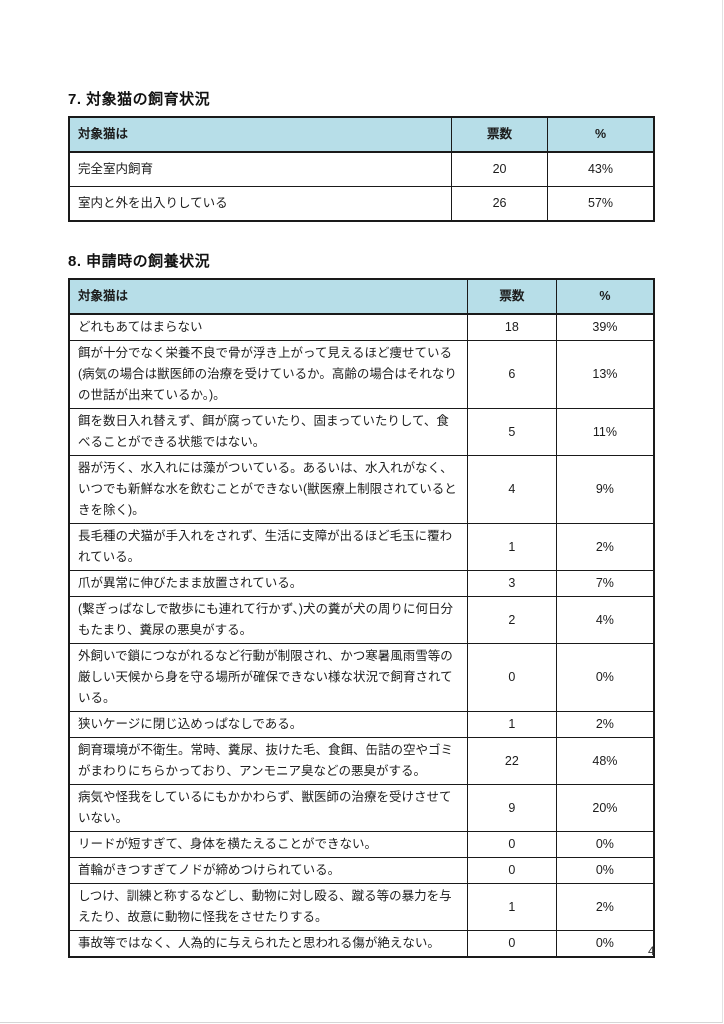 Image resolution: width=724 pixels, height=1024 pixels. I want to click on cell-label: 爪が異常に伸びたまま放置されている。, so click(268, 583).